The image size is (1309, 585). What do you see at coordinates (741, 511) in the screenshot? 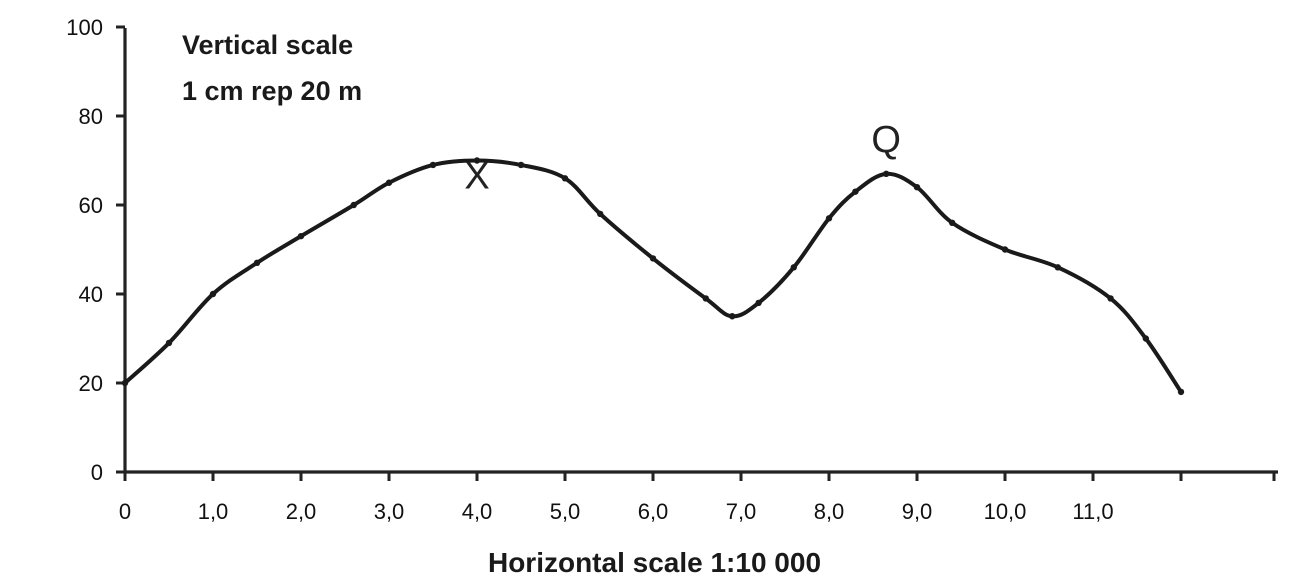
I see `x-tick-label: 7,0` at bounding box center [741, 511].